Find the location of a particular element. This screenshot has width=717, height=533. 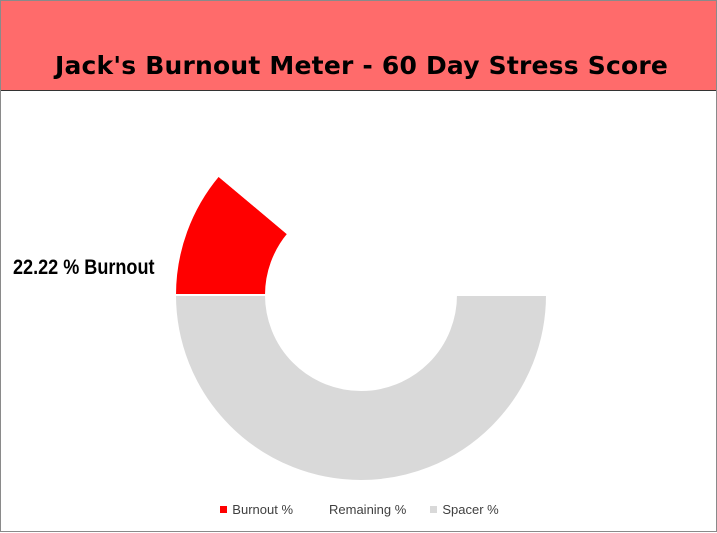

legend-item-remaining: Remaining % is located at coordinates (361, 509).